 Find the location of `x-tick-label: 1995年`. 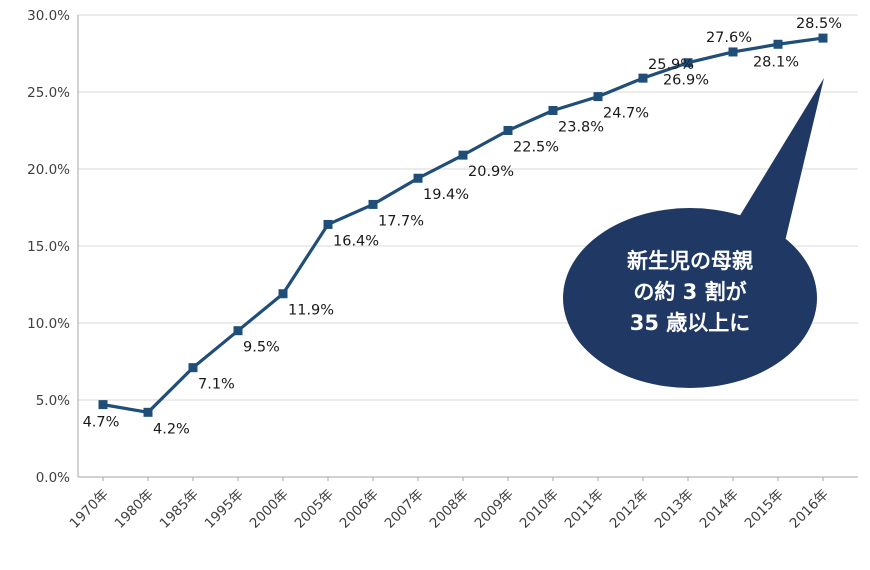

x-tick-label: 1995年 is located at coordinates (224, 509).